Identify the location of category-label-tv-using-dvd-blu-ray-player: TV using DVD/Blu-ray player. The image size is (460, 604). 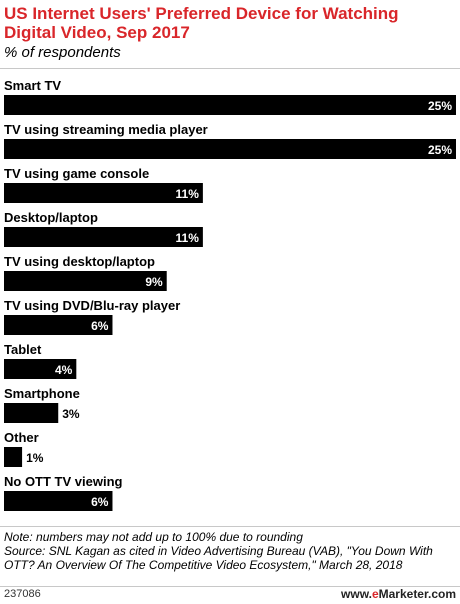
(92, 305).